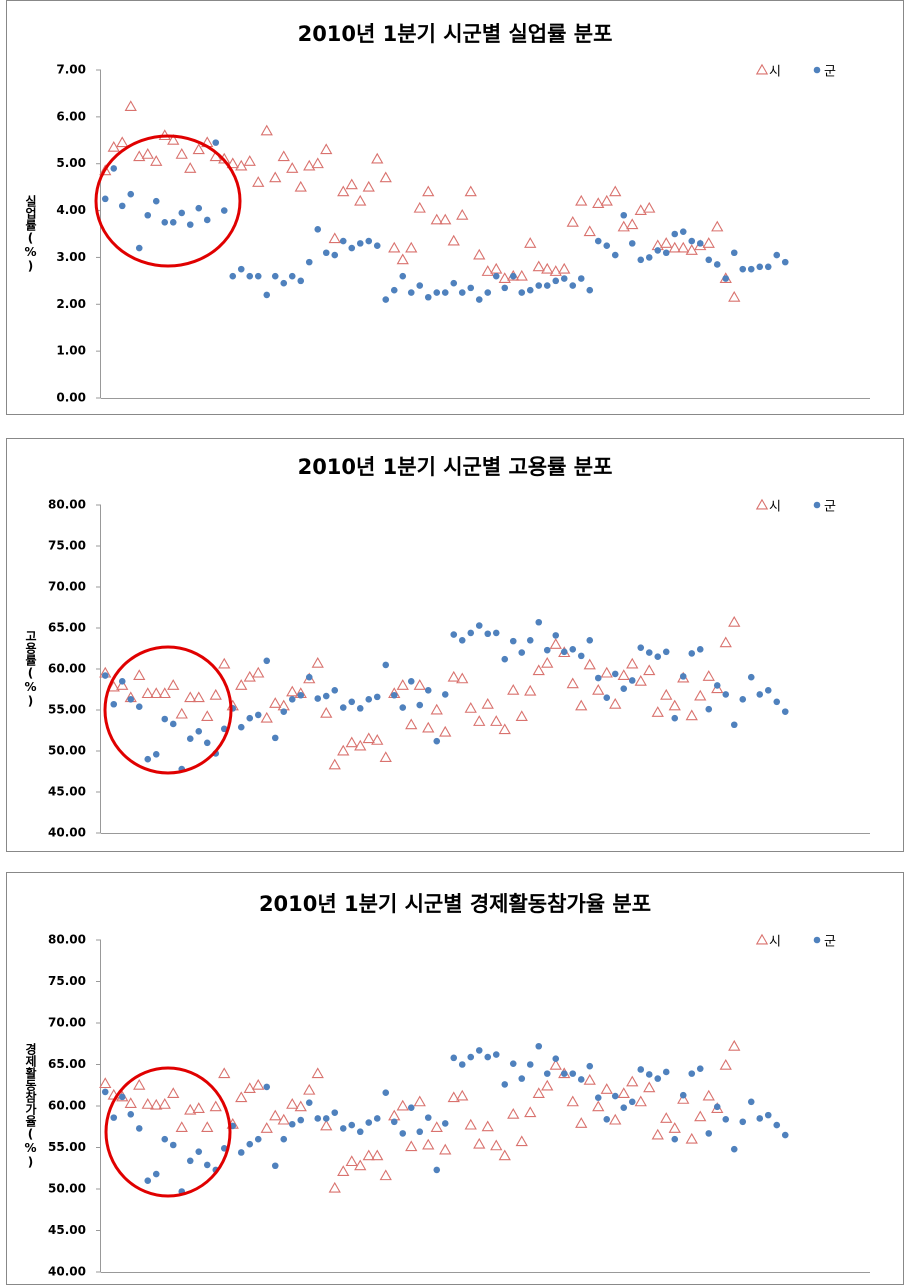  Describe the element at coordinates (830, 72) in the screenshot. I see `legend-label: 군` at that location.